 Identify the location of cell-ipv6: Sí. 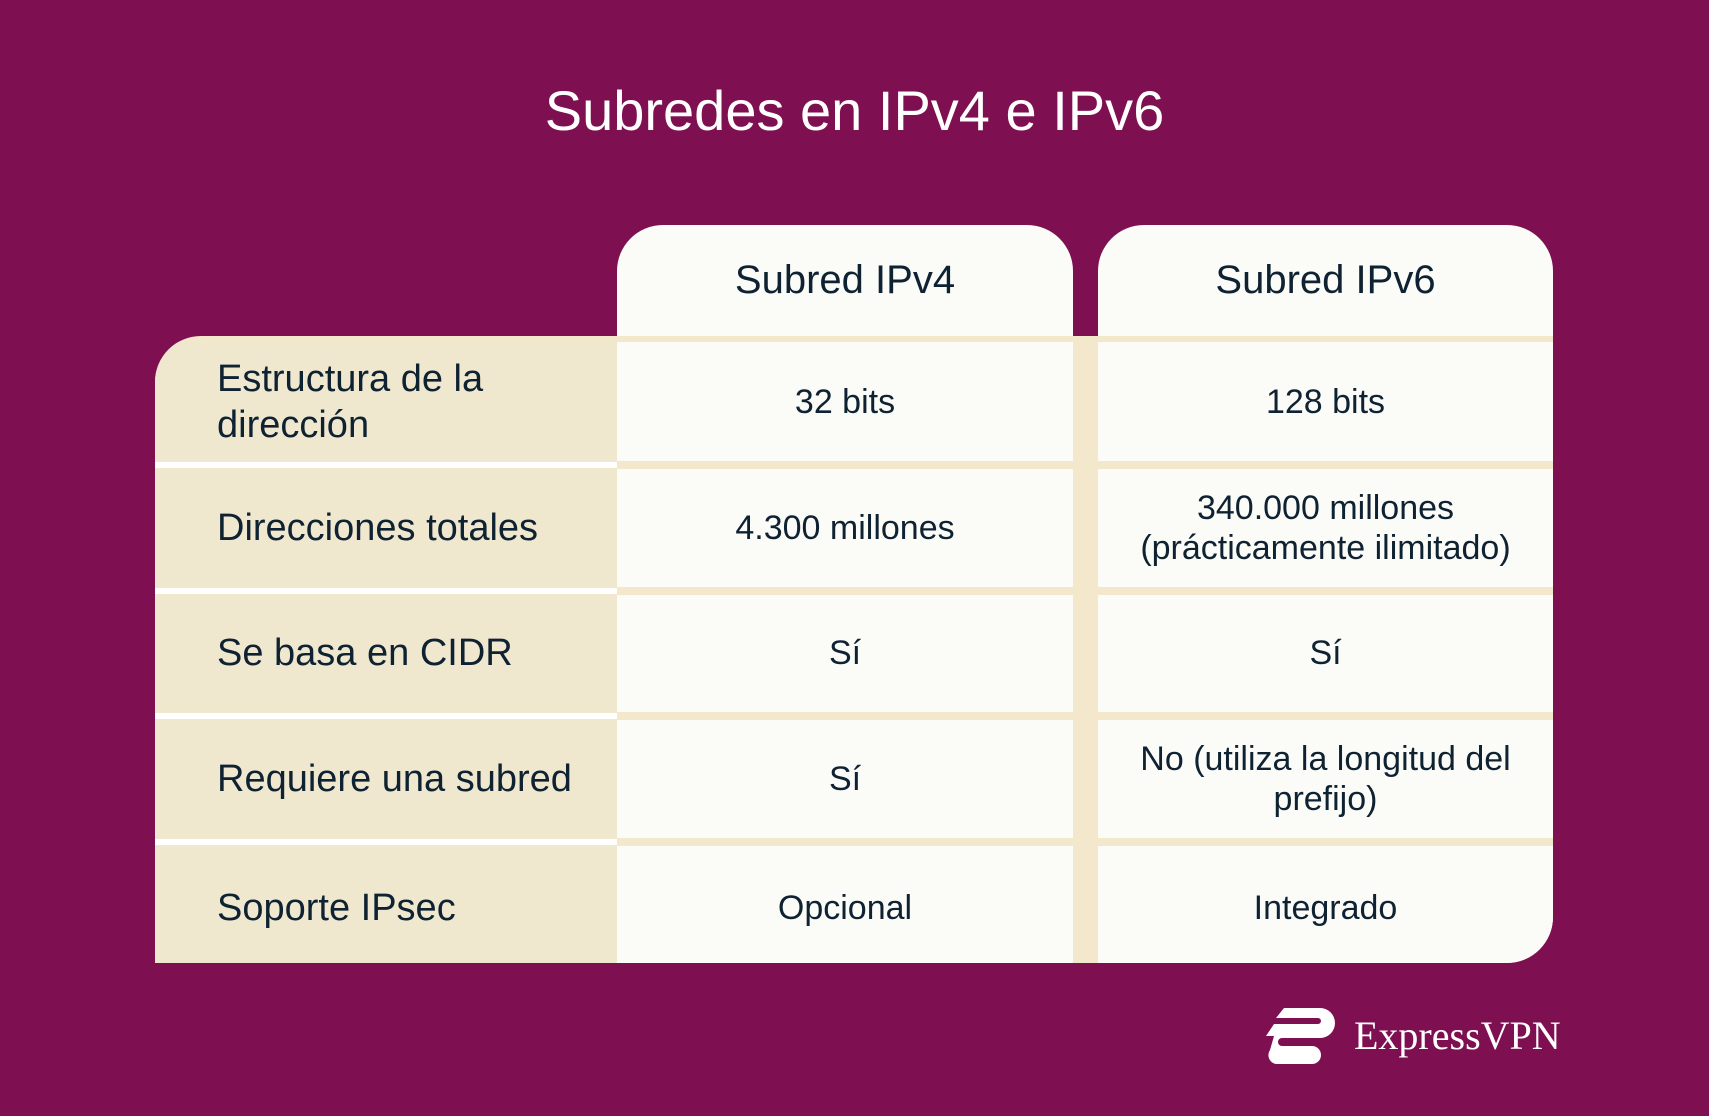
(1325, 653).